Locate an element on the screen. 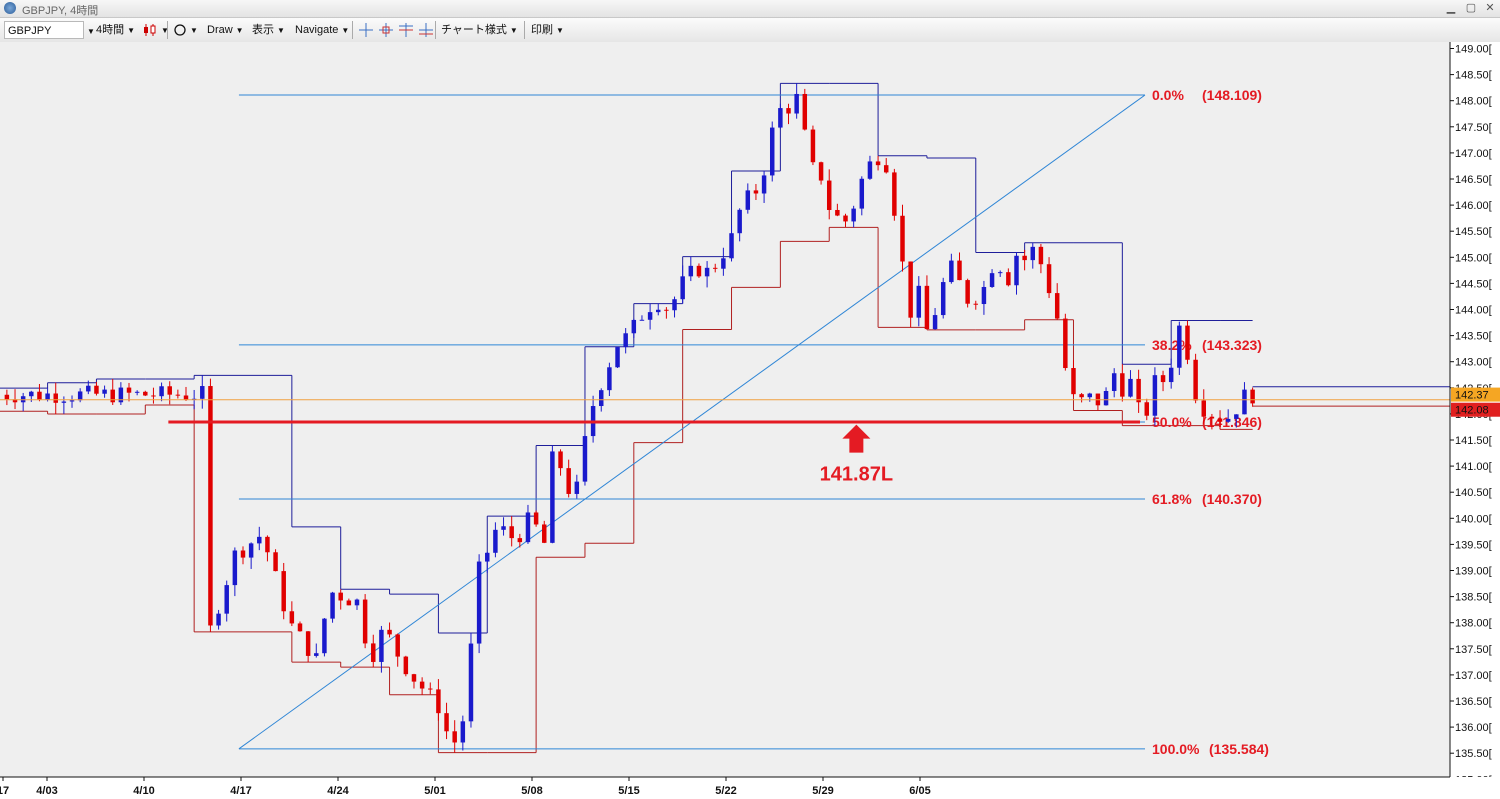  crosshair-icon is located at coordinates (366, 30).